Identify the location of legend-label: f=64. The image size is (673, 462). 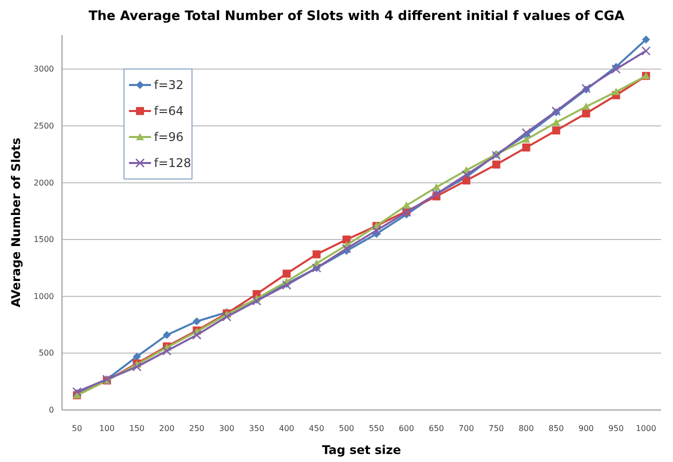
(169, 111).